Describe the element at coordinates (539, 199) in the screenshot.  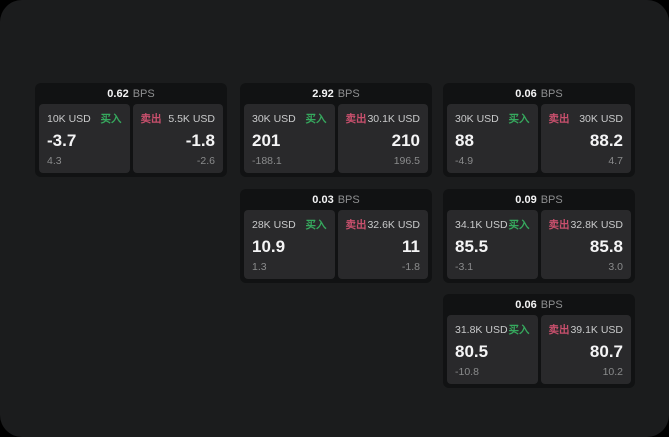
I see `card-header: 0.09 BPS` at that location.